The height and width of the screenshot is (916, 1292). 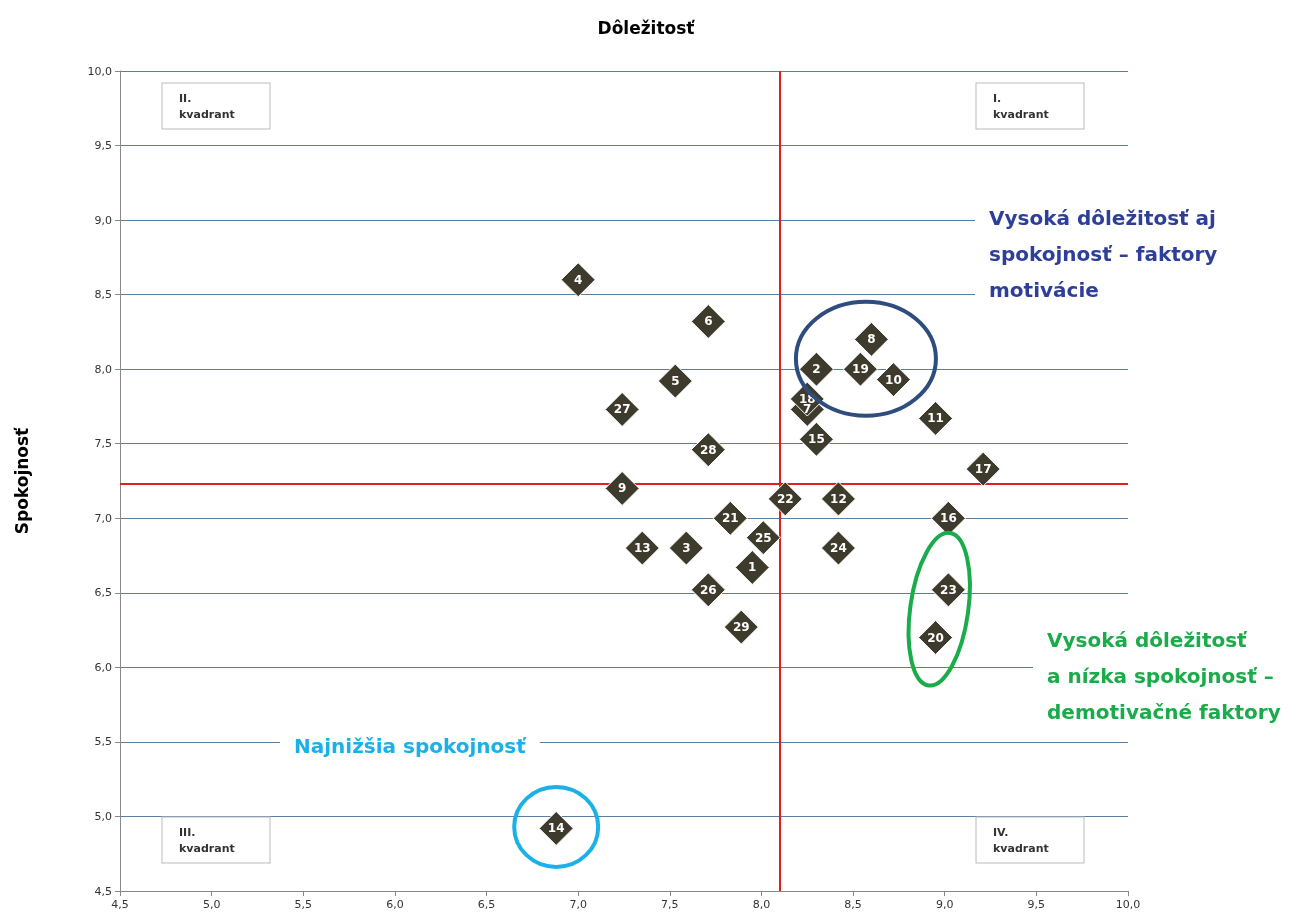 What do you see at coordinates (103, 593) in the screenshot?
I see `y-tick-label: 6,5` at bounding box center [103, 593].